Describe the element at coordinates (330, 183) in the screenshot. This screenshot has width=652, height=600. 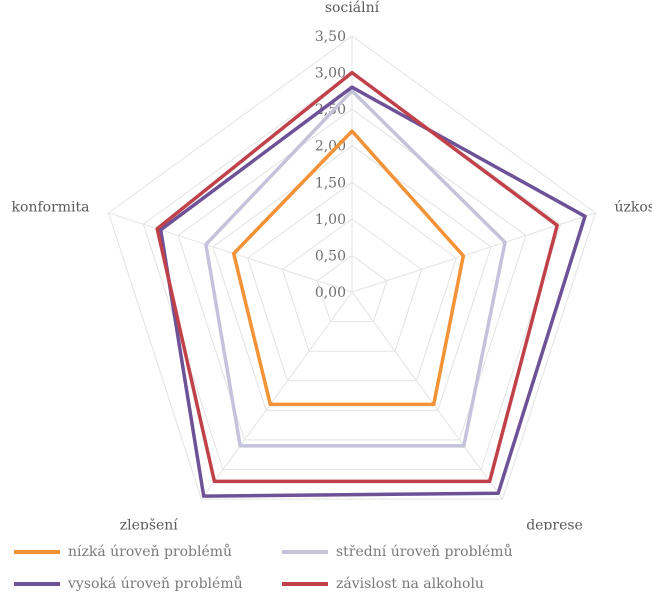
I see `tick-label-3: 1,50` at that location.